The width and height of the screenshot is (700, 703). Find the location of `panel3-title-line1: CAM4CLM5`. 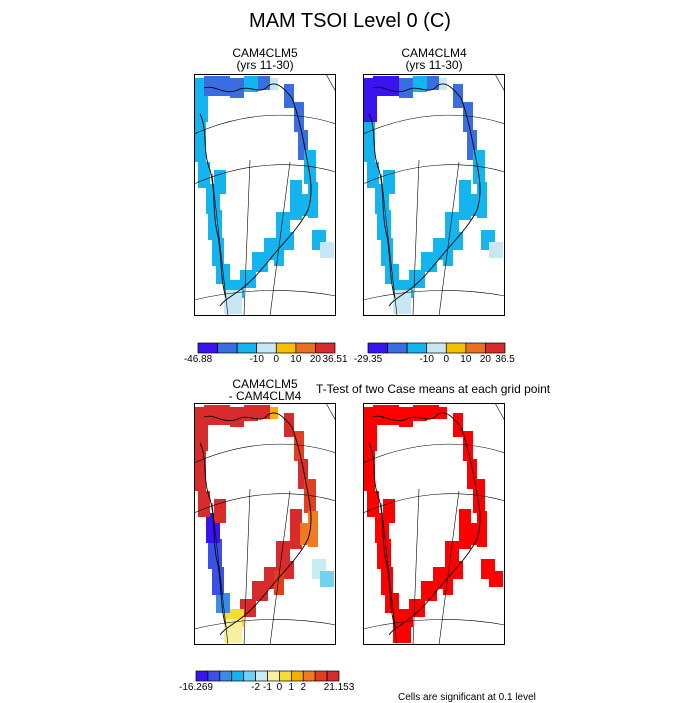

panel3-title-line1: CAM4CLM5 is located at coordinates (265, 384).